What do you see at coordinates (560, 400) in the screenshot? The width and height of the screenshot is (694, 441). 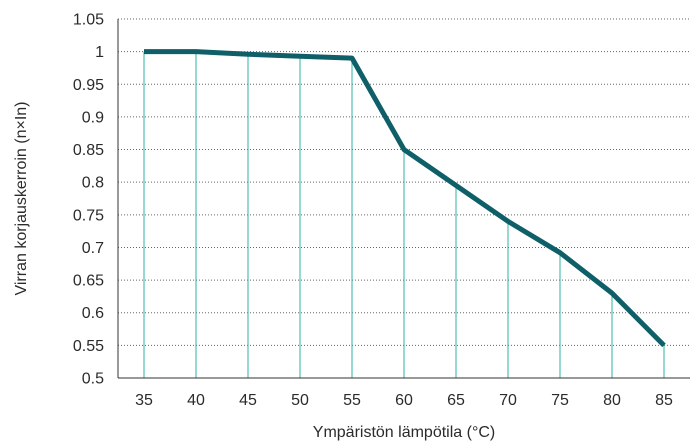 I see `x-tick-label: 75` at bounding box center [560, 400].